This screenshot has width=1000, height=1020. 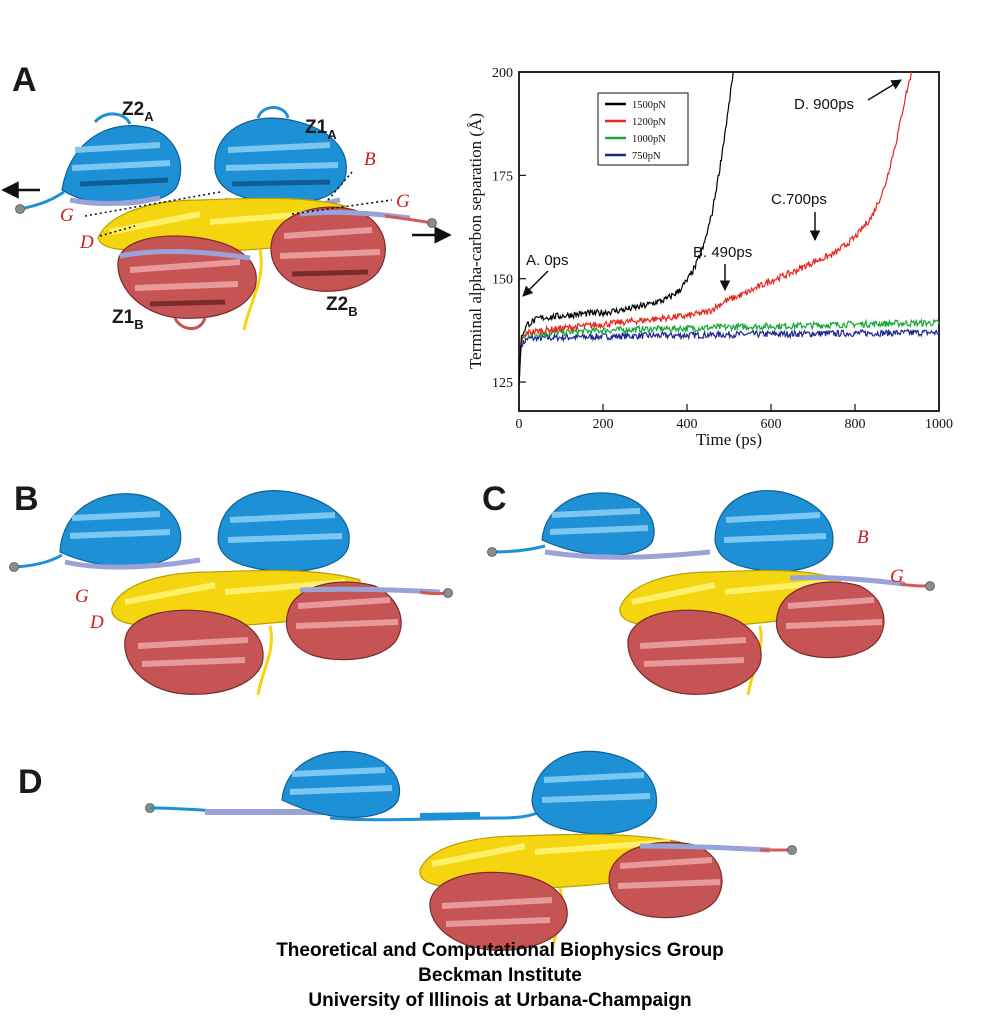 I want to click on protein-structure-c, so click(x=711, y=593).